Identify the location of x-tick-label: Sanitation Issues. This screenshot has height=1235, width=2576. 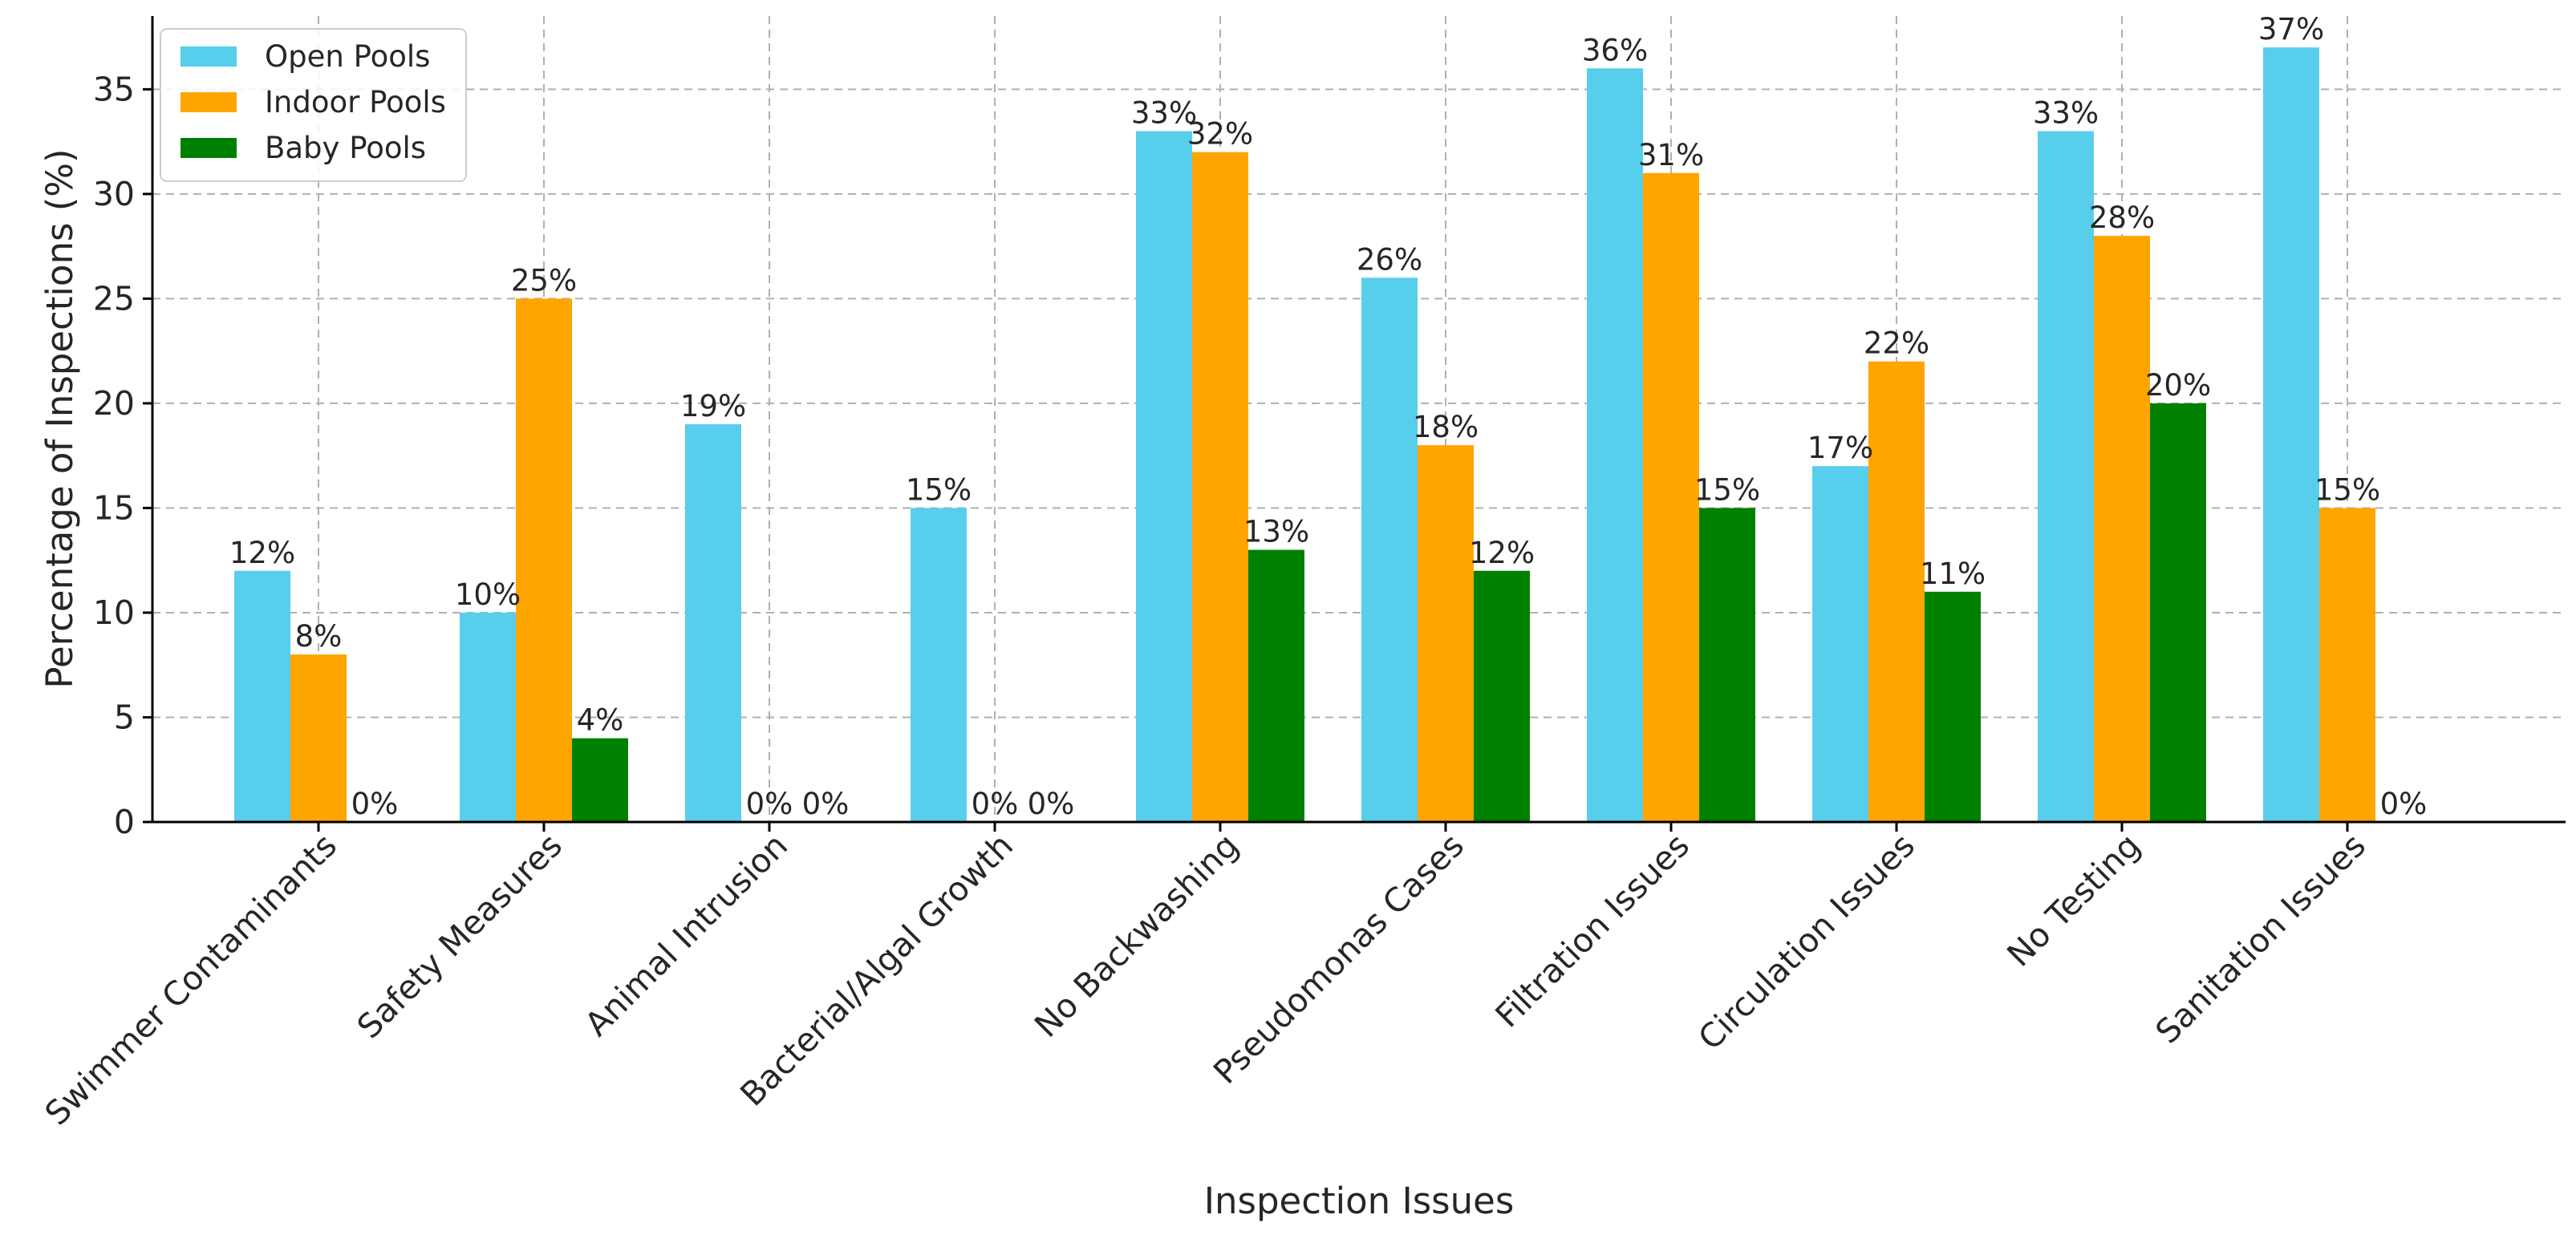
(2261, 939).